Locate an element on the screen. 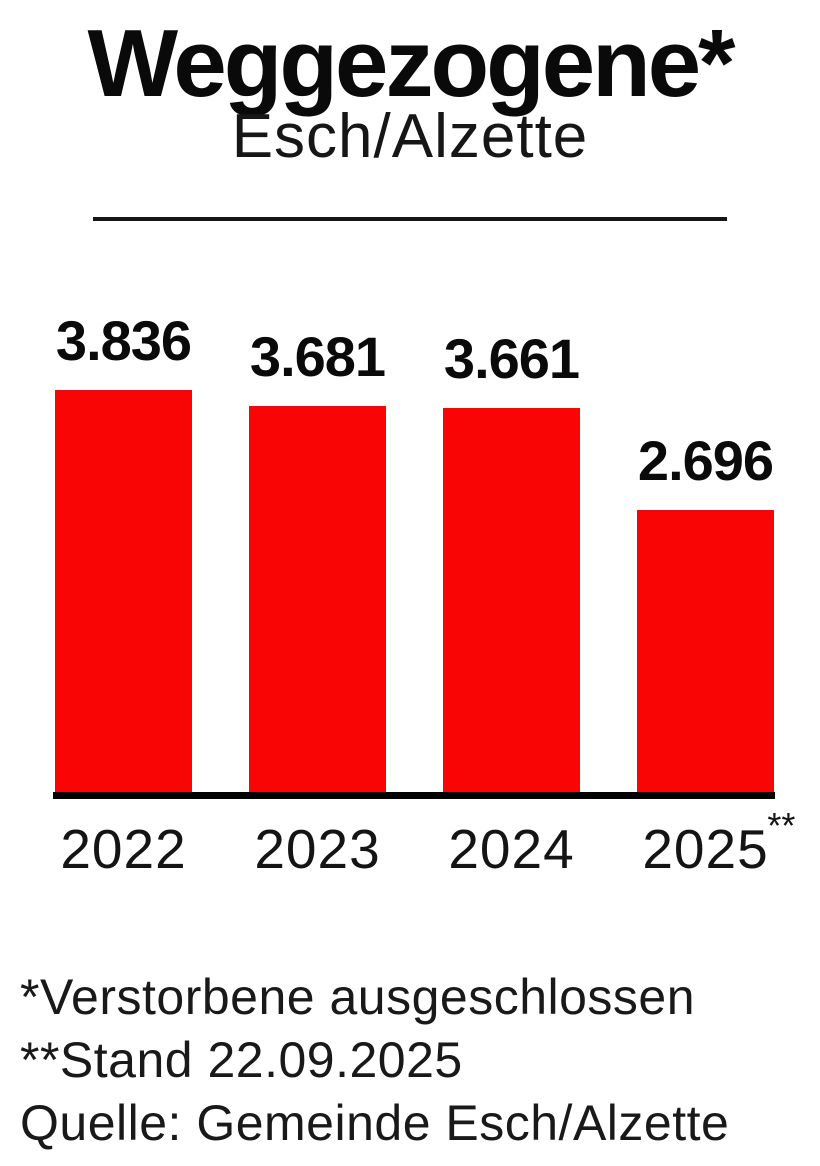 Image resolution: width=820 pixels, height=1166 pixels. x-axis-label-2022: 2022 is located at coordinates (124, 849).